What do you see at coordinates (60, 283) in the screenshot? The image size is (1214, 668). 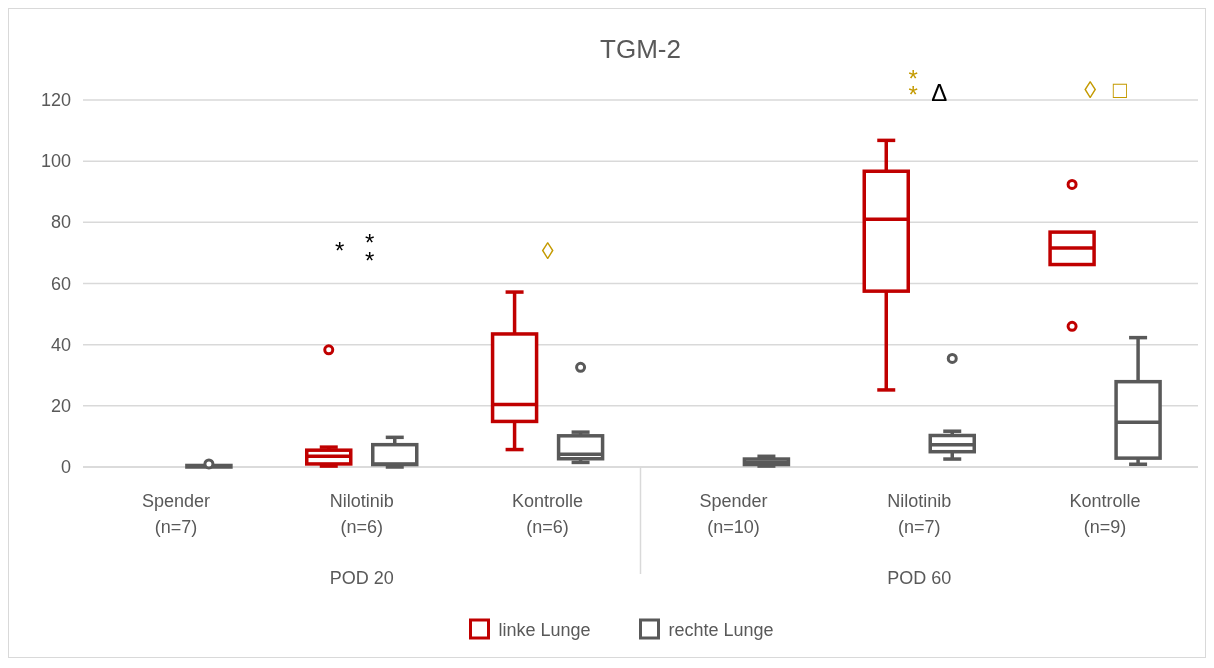 I see `y-tick-label: 60` at bounding box center [60, 283].